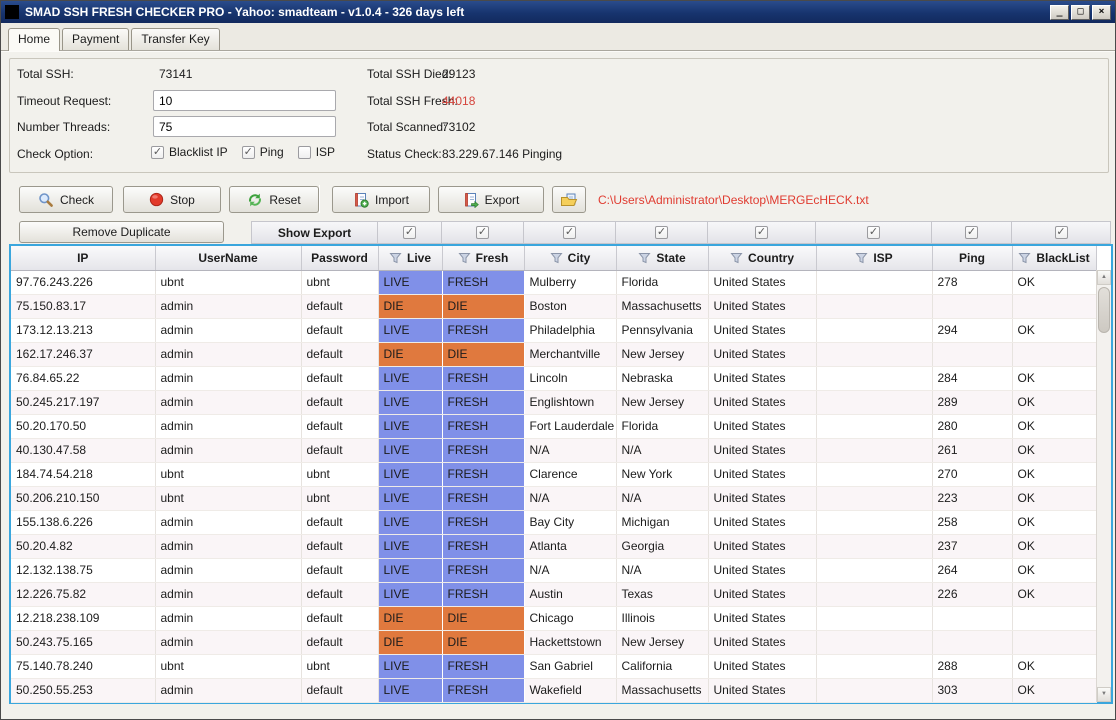 This screenshot has width=1116, height=720. Describe the element at coordinates (121, 232) in the screenshot. I see `remove-duplicate-button: Remove Duplicate` at that location.